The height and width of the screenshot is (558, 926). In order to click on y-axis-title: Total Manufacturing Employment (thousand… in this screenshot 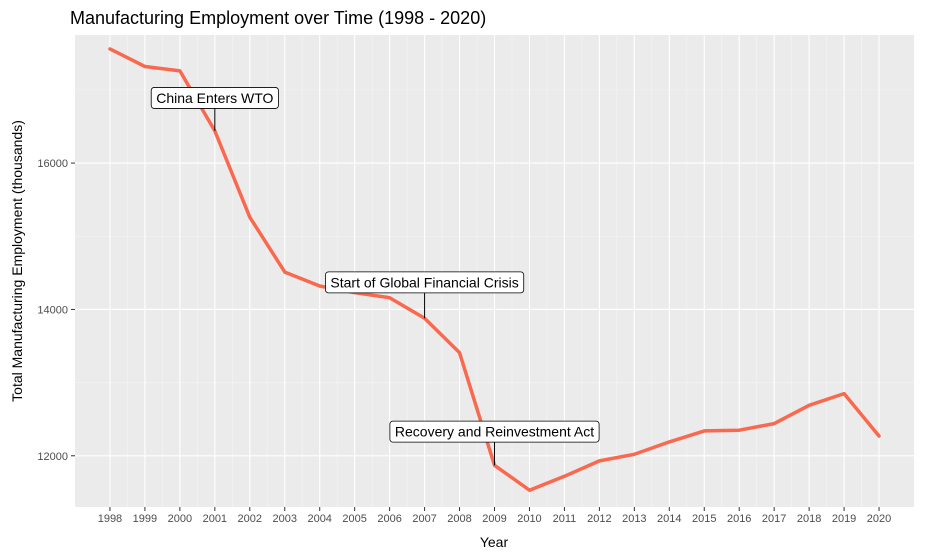, I will do `click(17, 261)`.